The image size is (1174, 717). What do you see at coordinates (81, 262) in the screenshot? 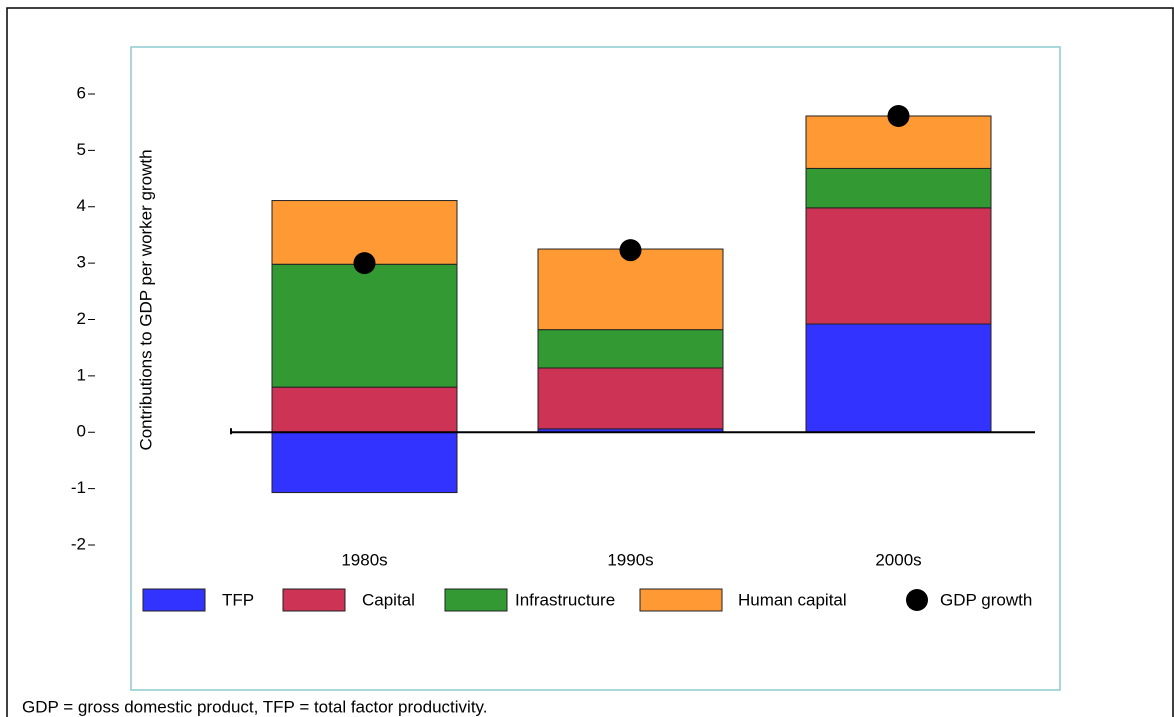
I see `y-tick-label: 3` at bounding box center [81, 262].